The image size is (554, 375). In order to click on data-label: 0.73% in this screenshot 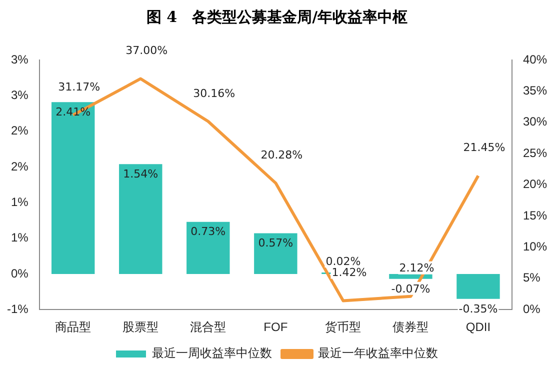, I will do `click(208, 231)`.